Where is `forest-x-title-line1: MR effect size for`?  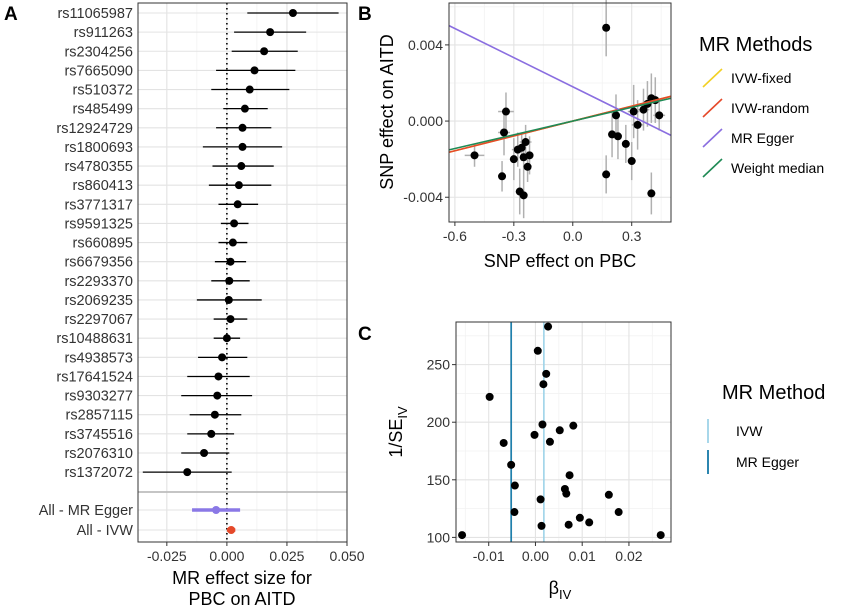 forest-x-title-line1: MR effect size for is located at coordinates (242, 578).